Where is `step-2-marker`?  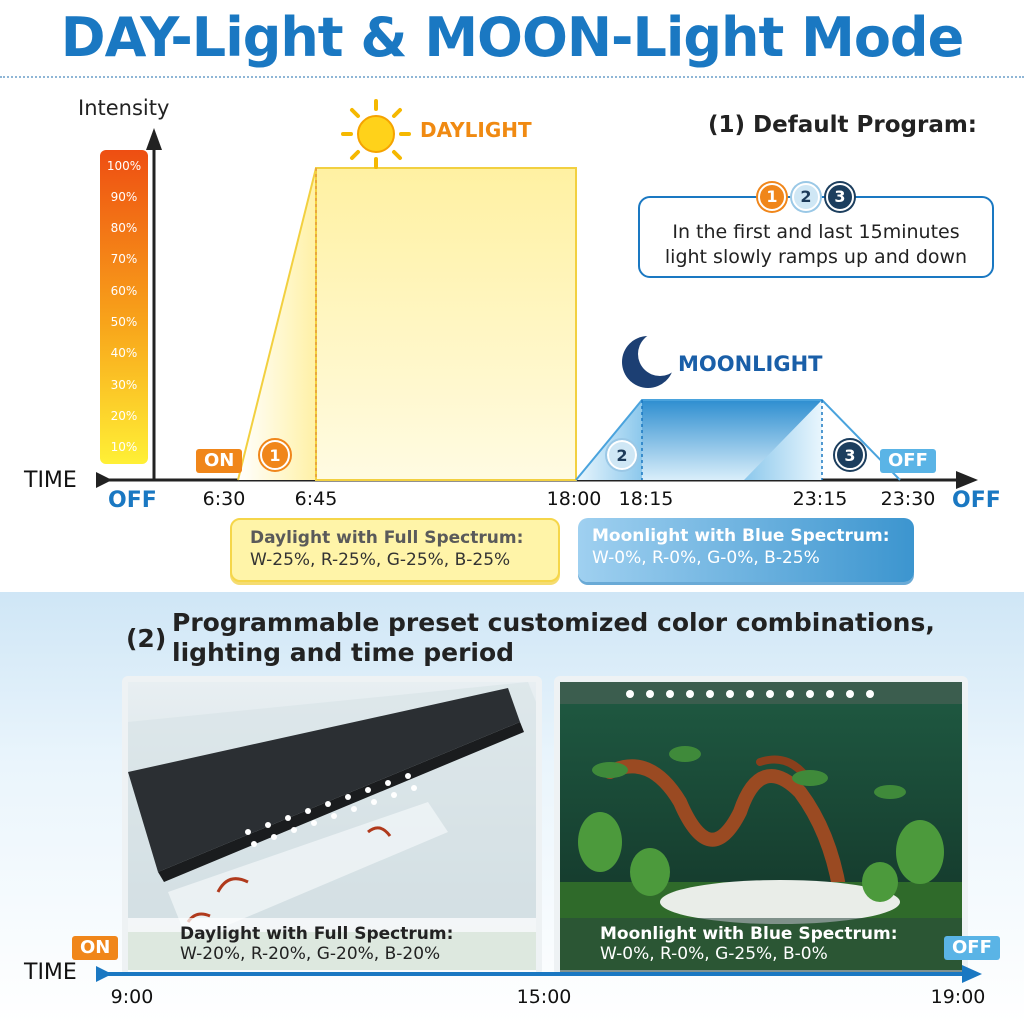 step-2-marker is located at coordinates (622, 455).